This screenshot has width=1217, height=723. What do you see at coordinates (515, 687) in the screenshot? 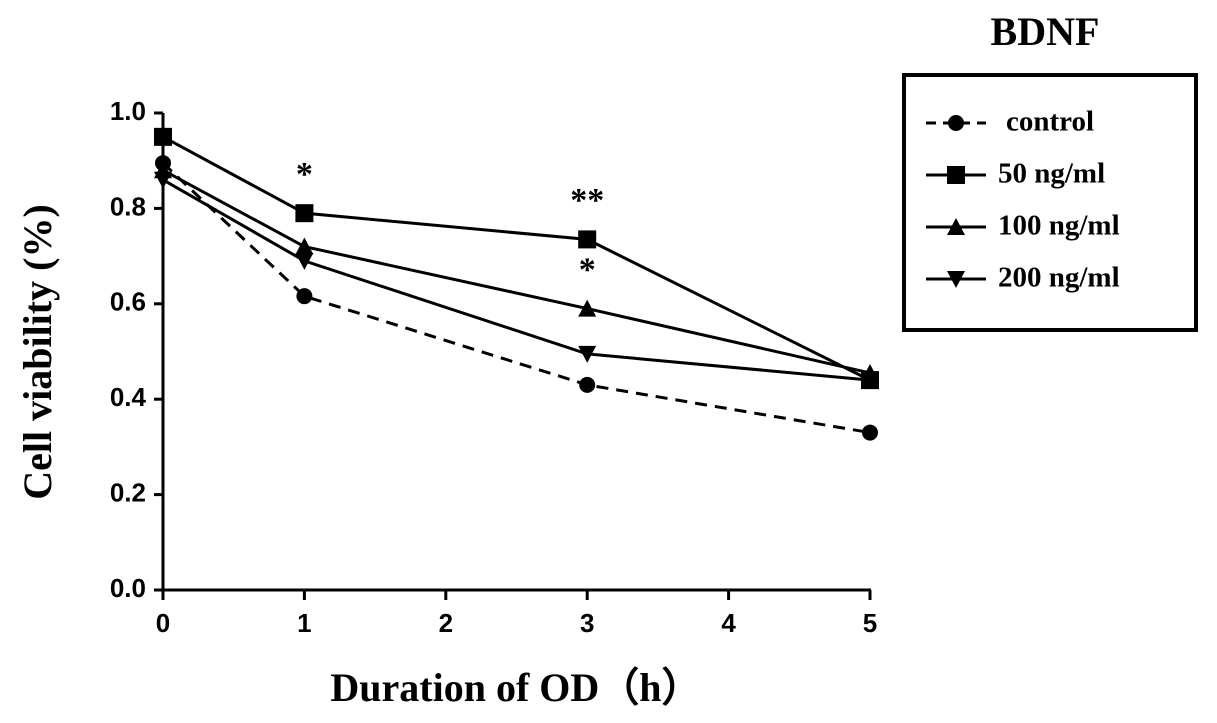
I see `x-axis-label: Duration of OD（h）` at bounding box center [515, 687].